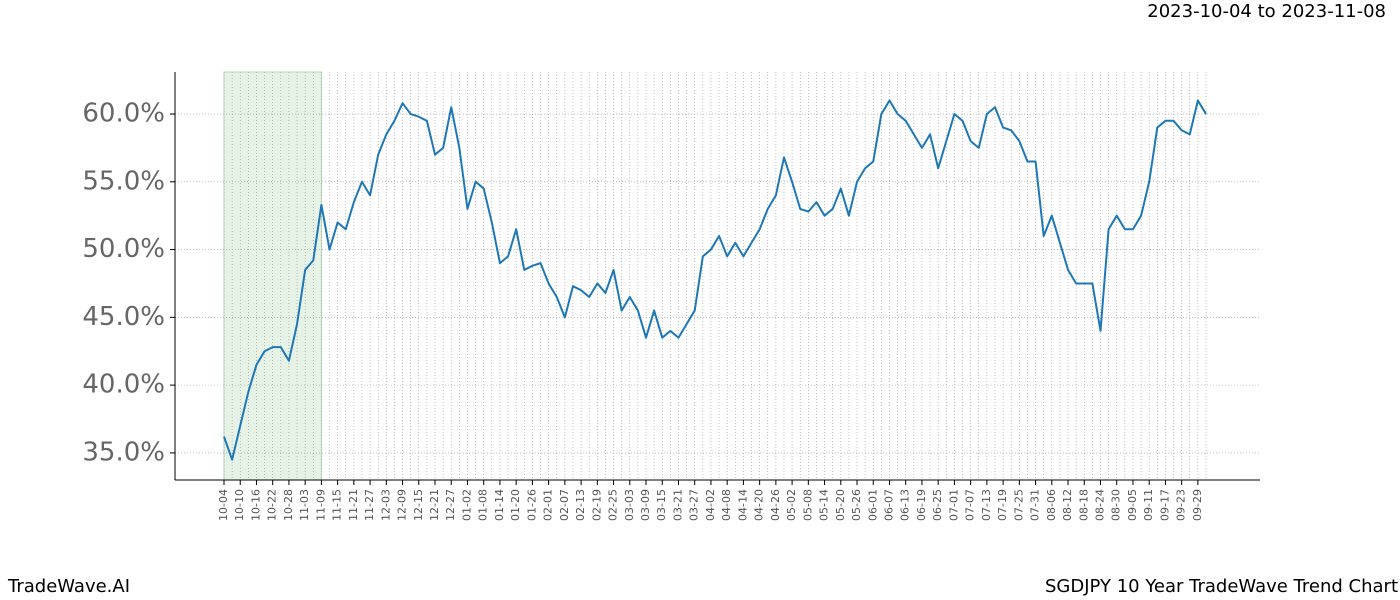 This screenshot has width=1400, height=600. I want to click on y-tick-label: 55.0%, so click(123, 181).